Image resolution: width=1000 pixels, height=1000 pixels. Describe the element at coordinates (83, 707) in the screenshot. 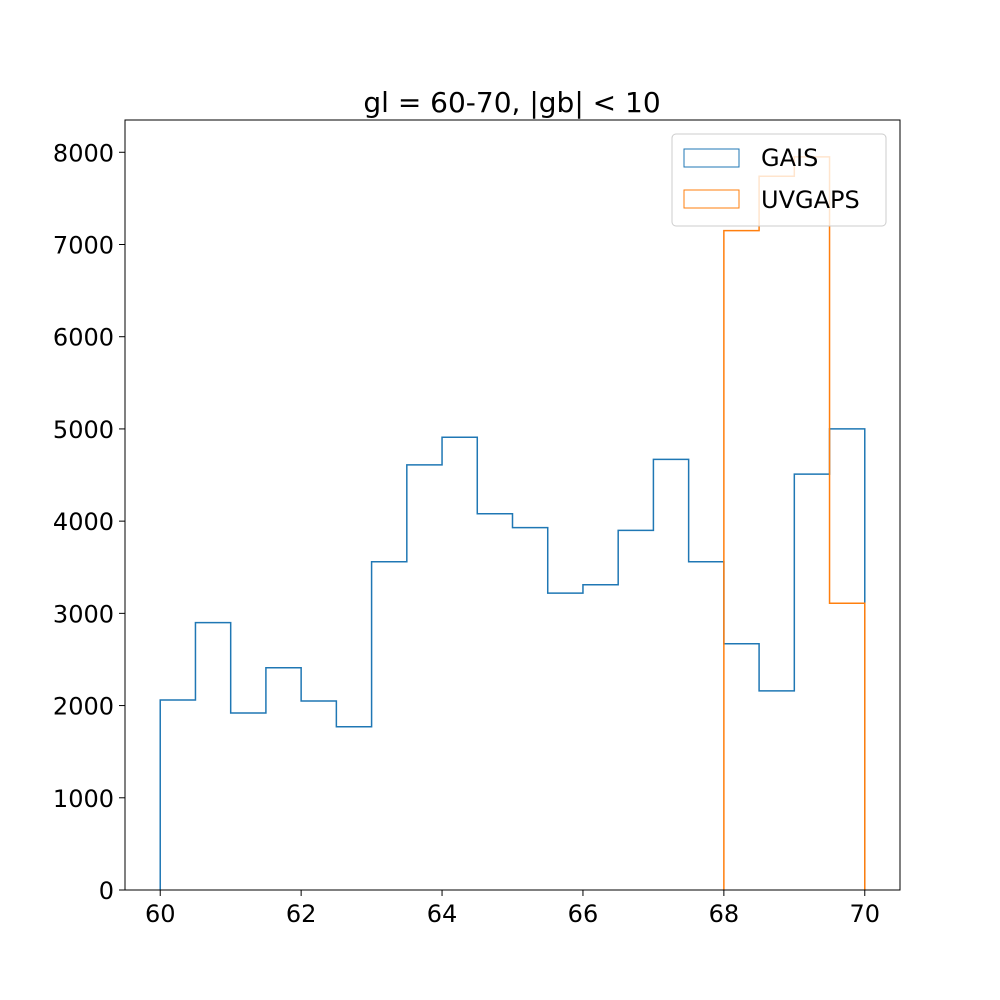

I see `y-tick-label: 2000` at that location.